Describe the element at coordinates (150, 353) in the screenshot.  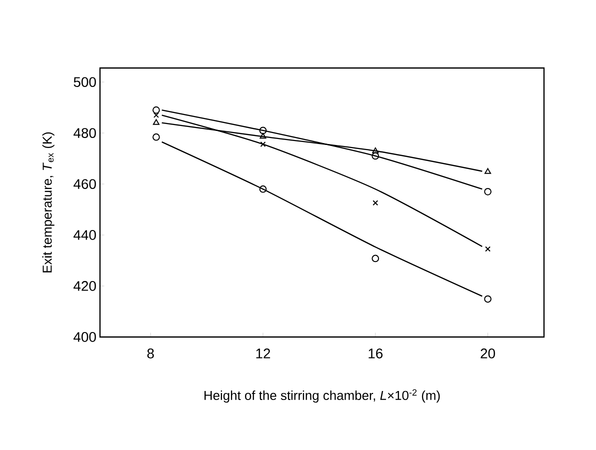
I see `x-tick-label: 8` at that location.